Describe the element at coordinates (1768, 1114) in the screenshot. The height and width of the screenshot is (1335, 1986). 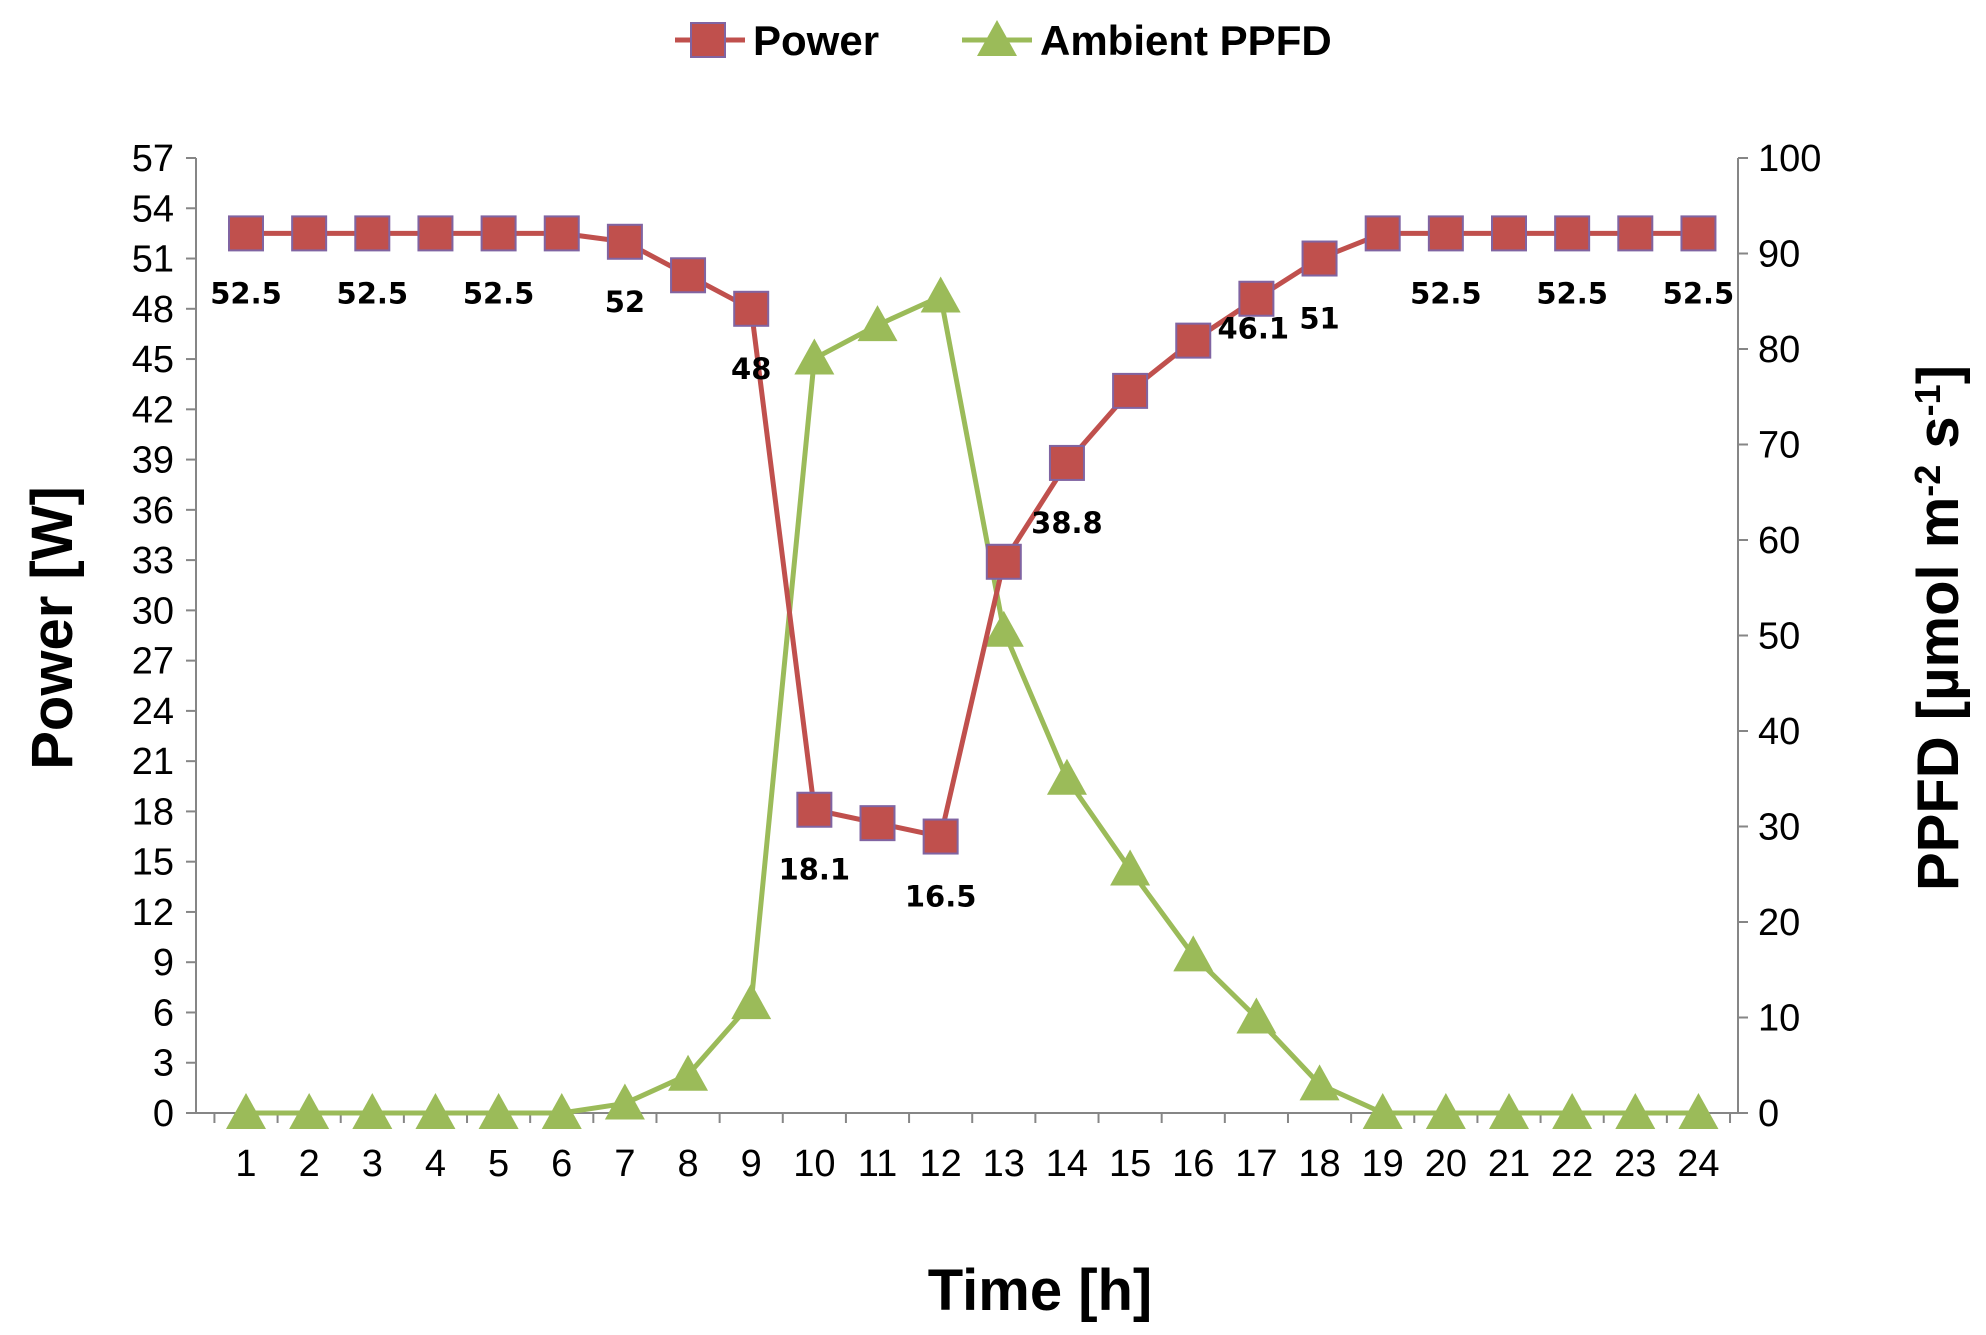
I see `y2-tick-label: 0` at that location.